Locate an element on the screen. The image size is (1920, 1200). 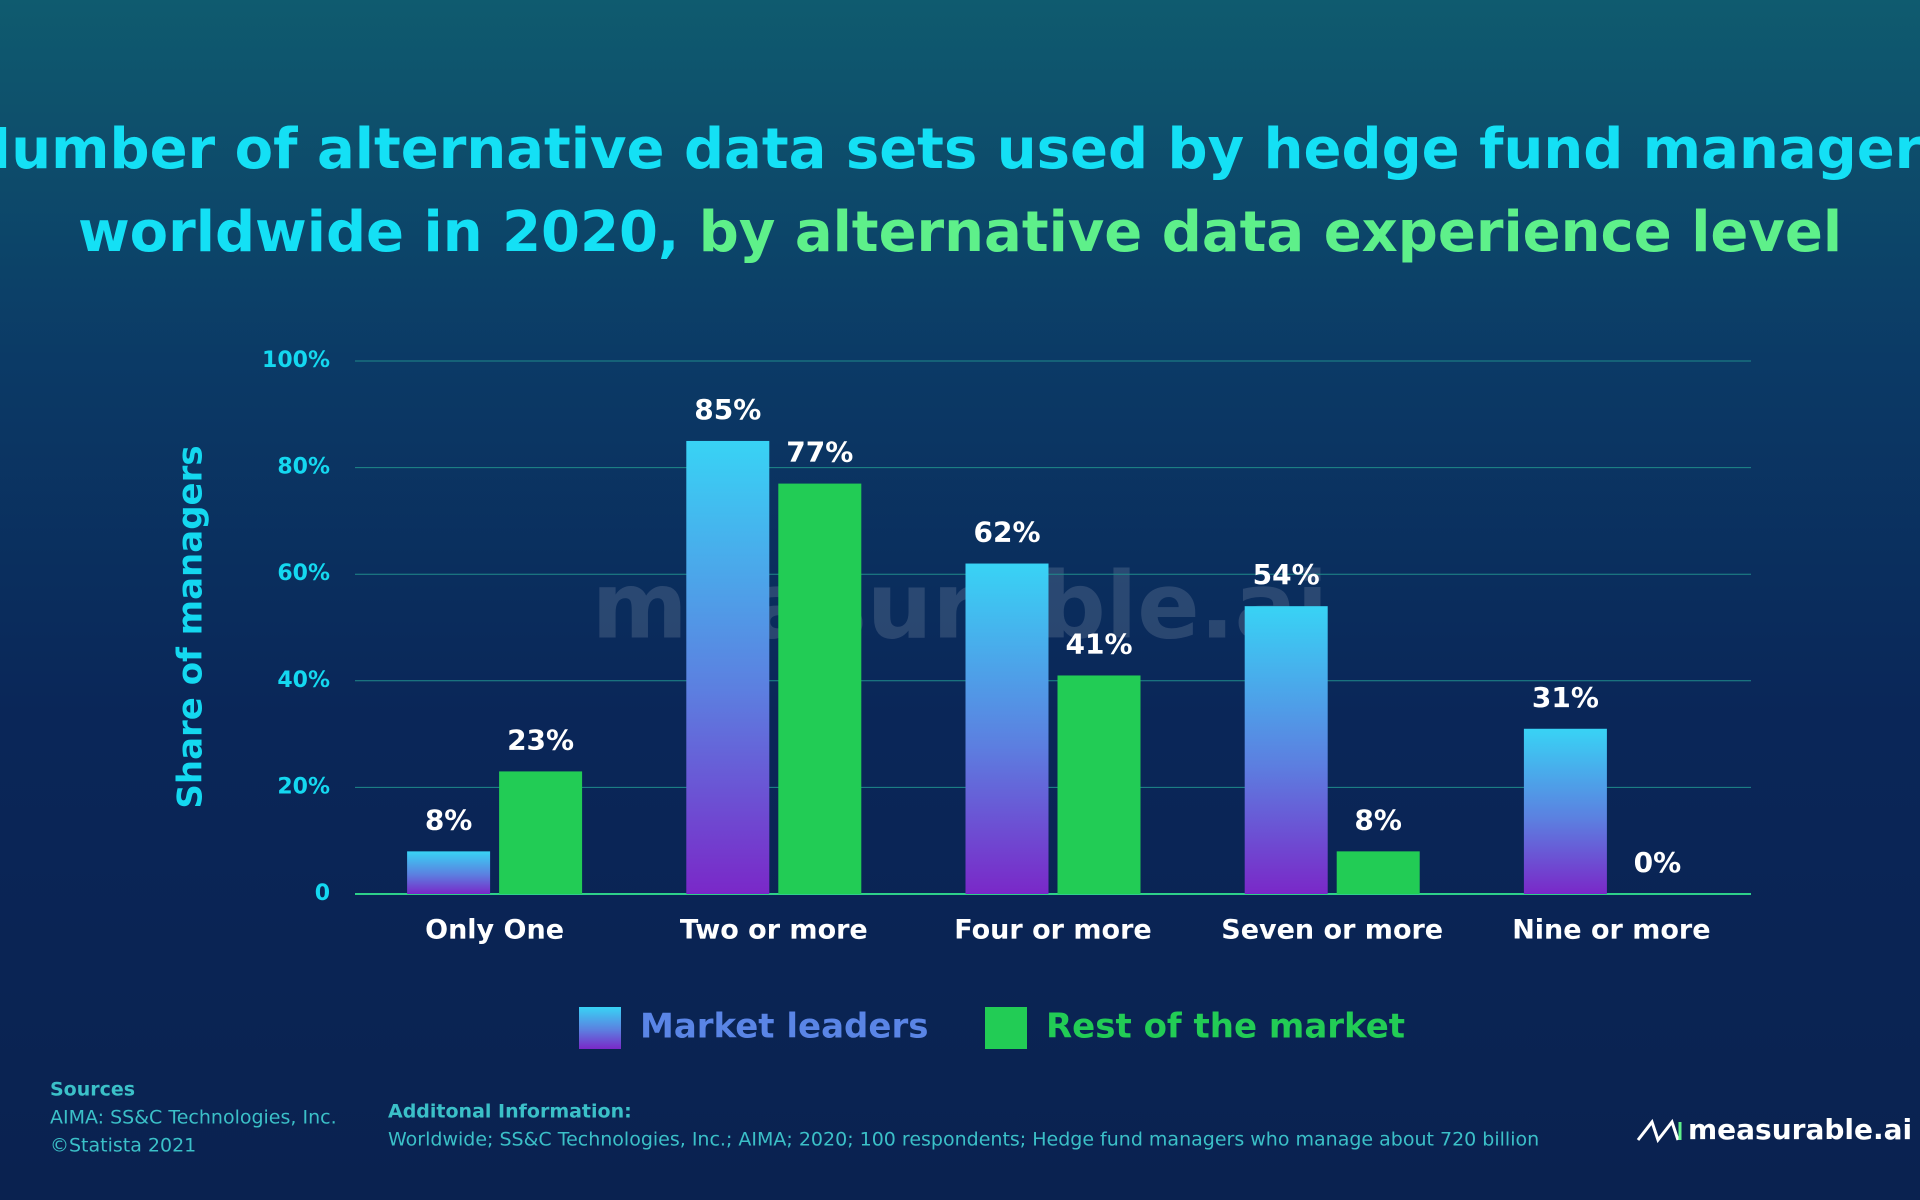
title-part: worldwide in 2020, is located at coordinates (378, 232).